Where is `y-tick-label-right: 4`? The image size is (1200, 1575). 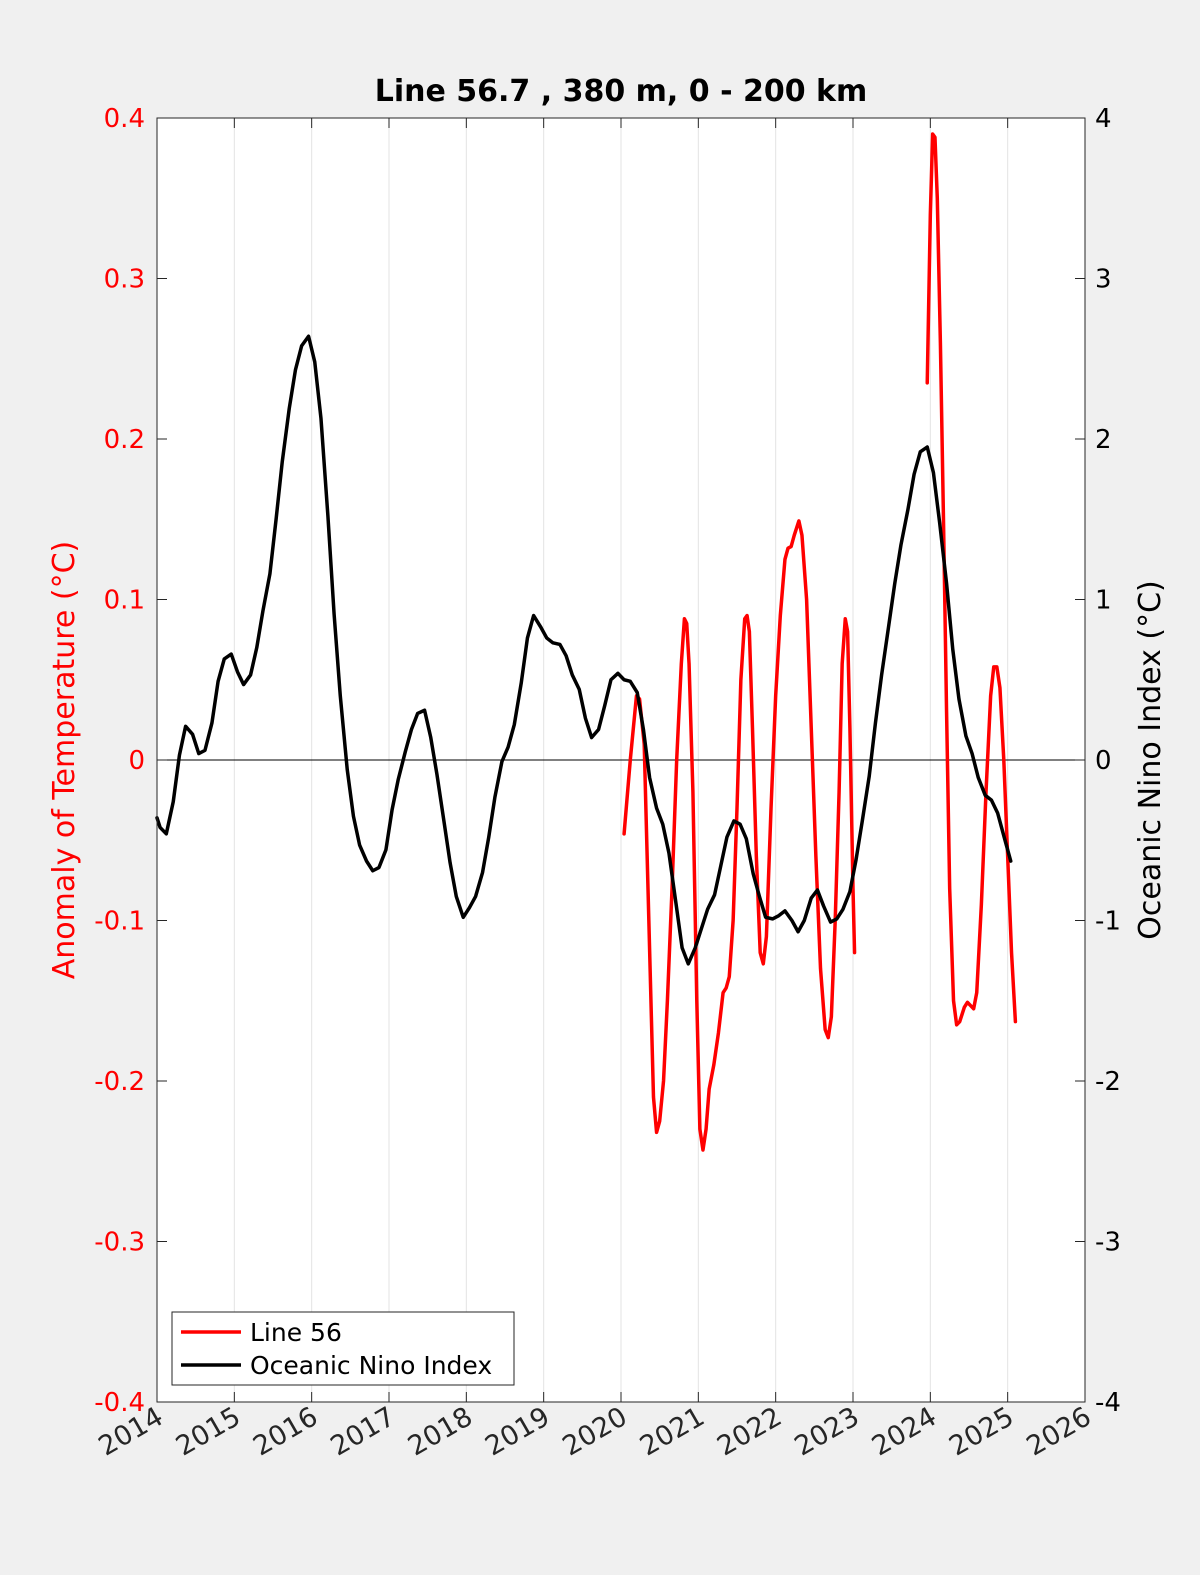
y-tick-label-right: 4 is located at coordinates (1103, 119).